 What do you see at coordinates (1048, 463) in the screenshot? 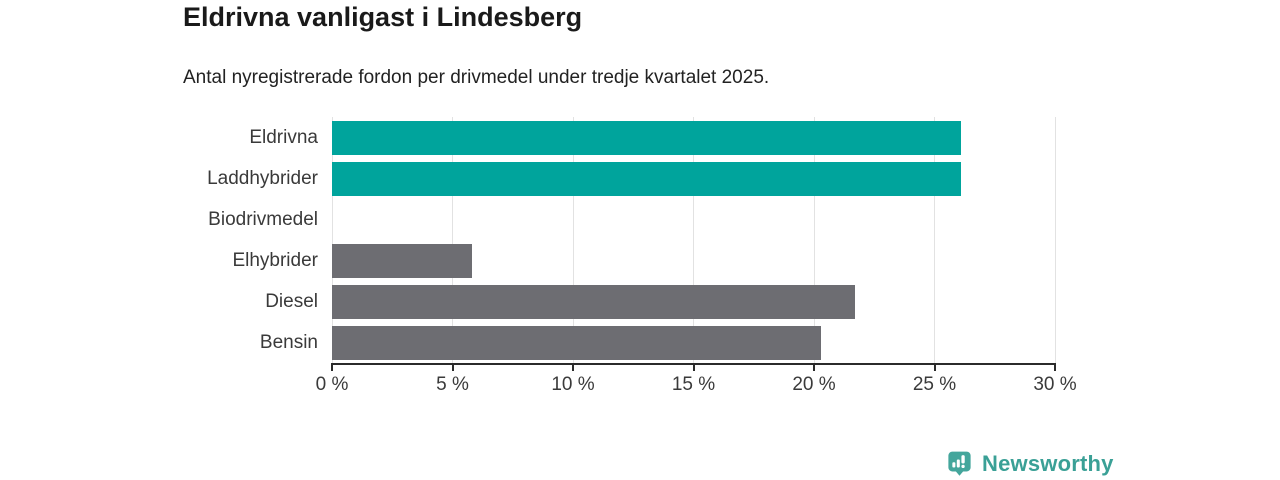
I see `newsworthy-wordmark: Newsworthy` at bounding box center [1048, 463].